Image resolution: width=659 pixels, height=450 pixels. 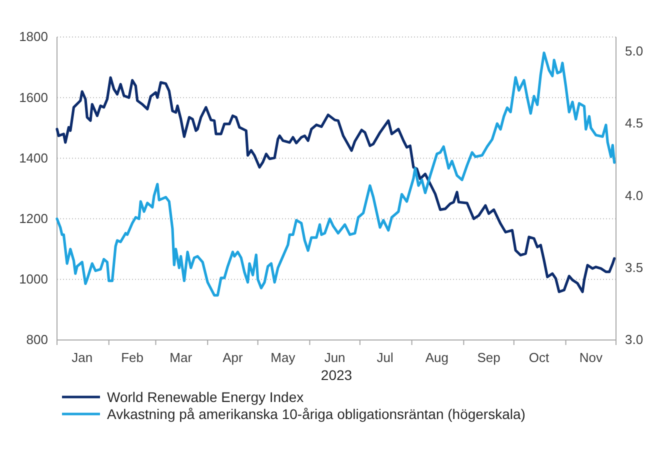 I want to click on x-tick-label: Apr, so click(x=233, y=357).